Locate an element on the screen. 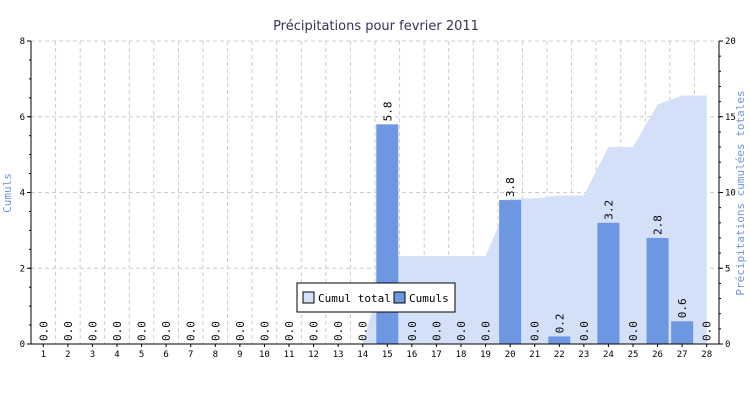 The width and height of the screenshot is (750, 400). data-label-day-9: 0.0 is located at coordinates (240, 331).